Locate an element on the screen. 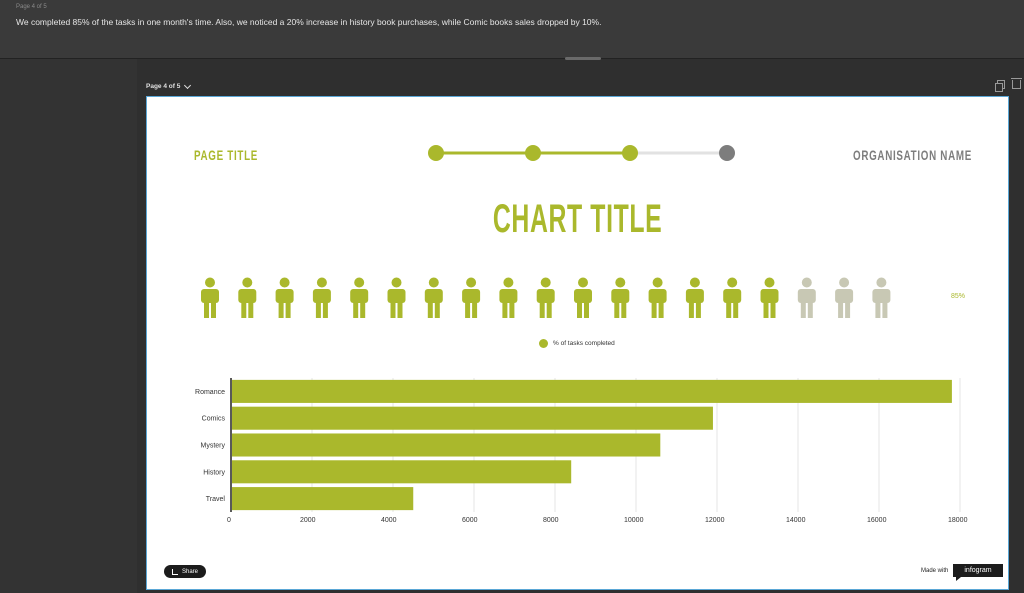 Image resolution: width=1024 pixels, height=593 pixels. page-indicator: Page 4 of 5 is located at coordinates (31, 7).